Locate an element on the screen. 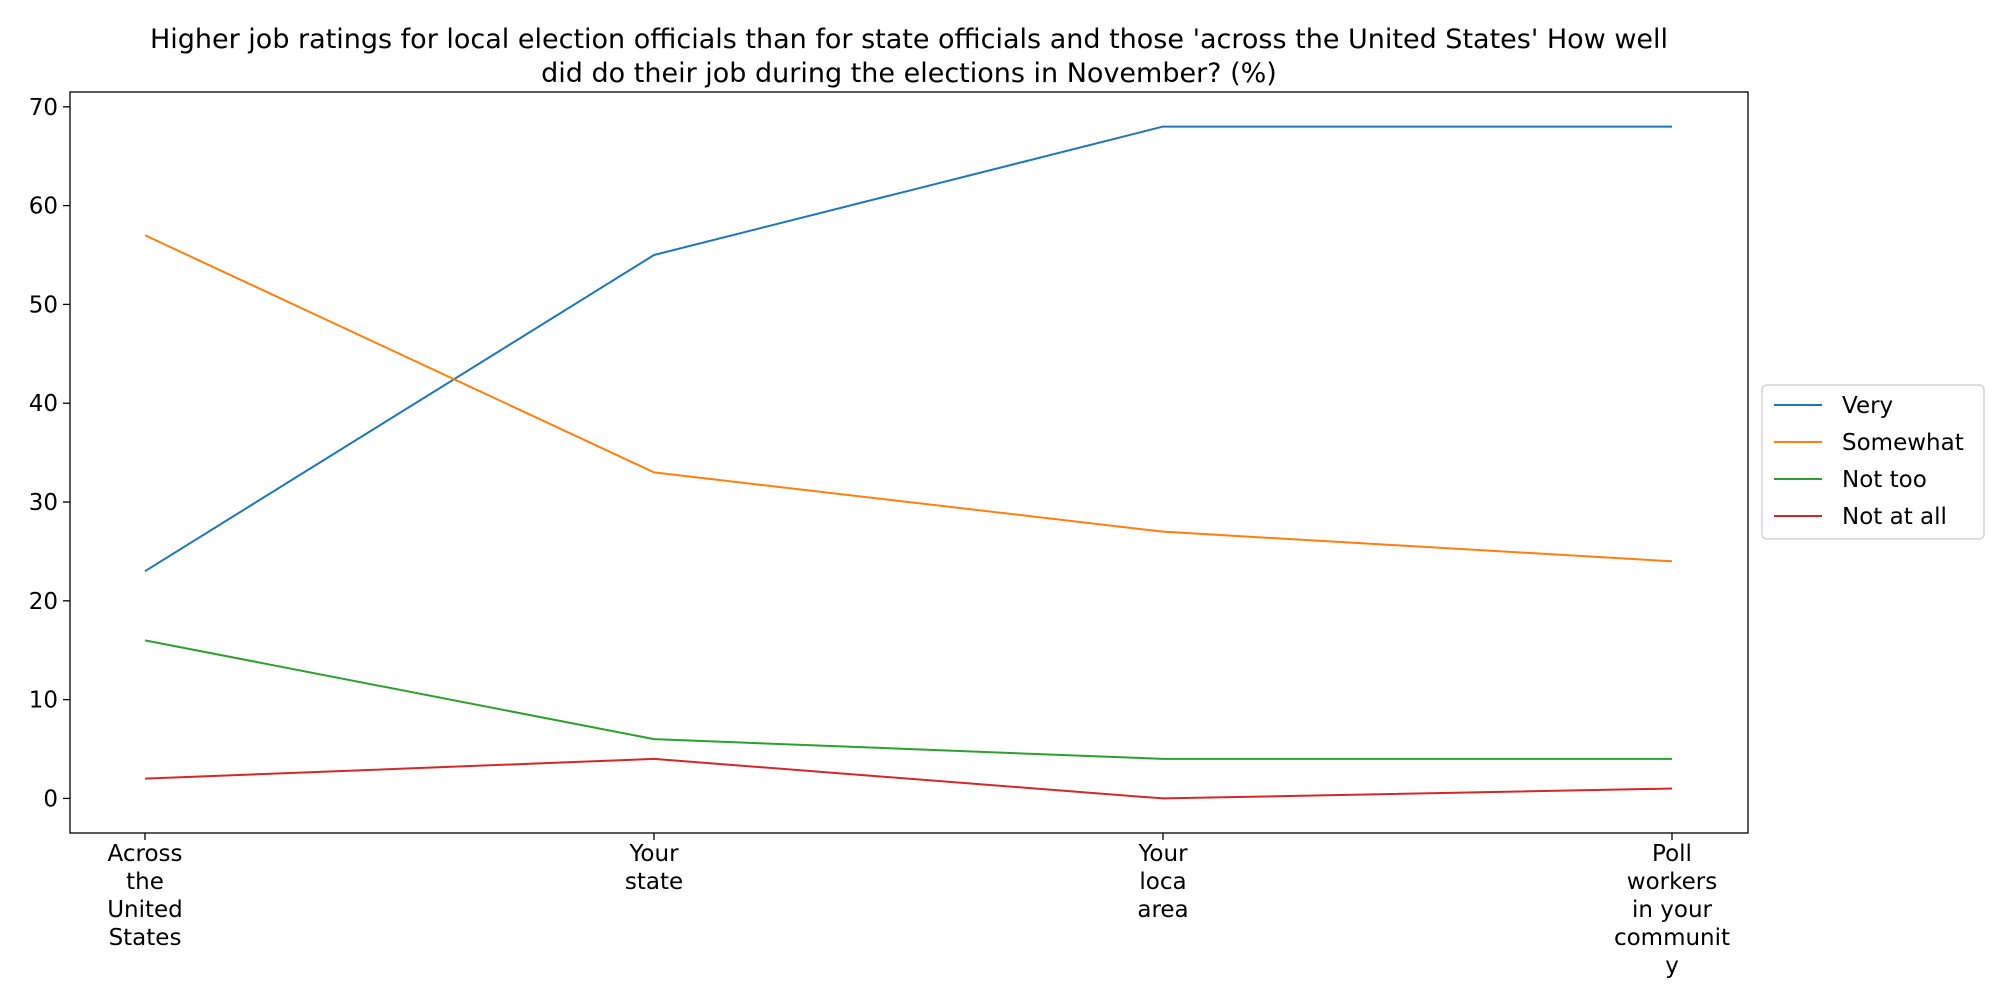 The width and height of the screenshot is (2000, 1004). y-tick-label: 0 is located at coordinates (50, 799).